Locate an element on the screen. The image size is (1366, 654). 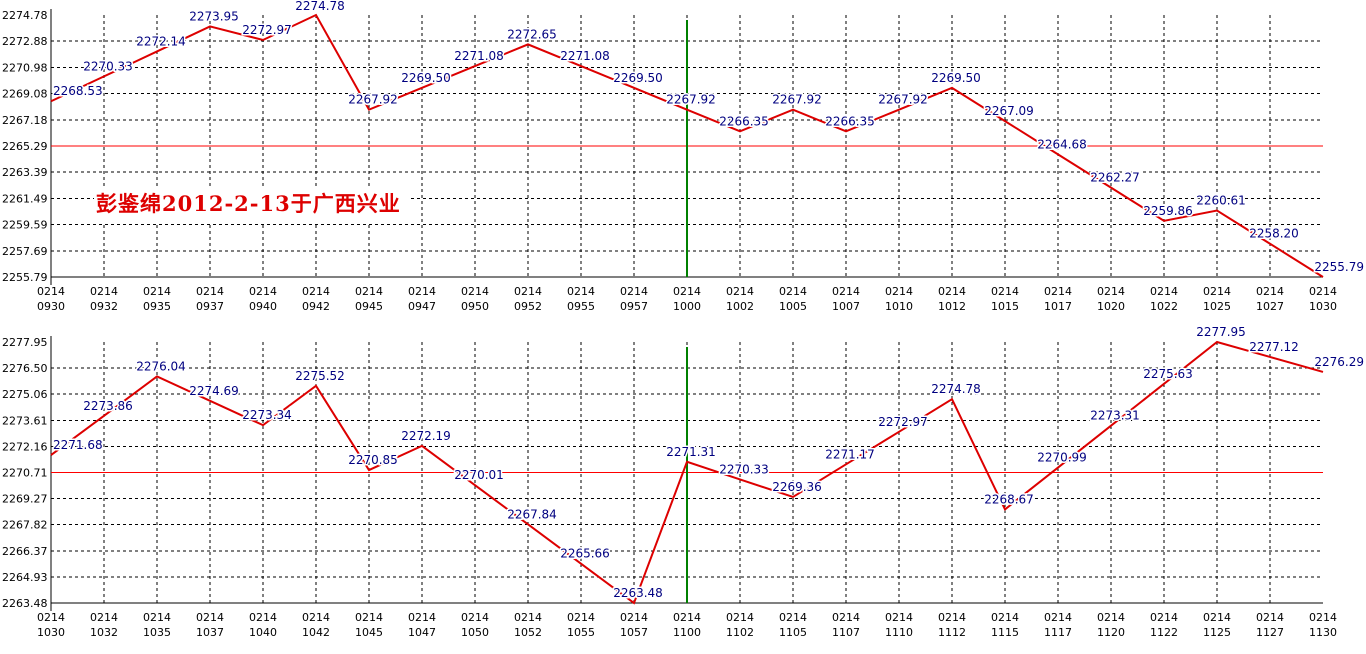
data-label: 2273.95 is located at coordinates (214, 16).